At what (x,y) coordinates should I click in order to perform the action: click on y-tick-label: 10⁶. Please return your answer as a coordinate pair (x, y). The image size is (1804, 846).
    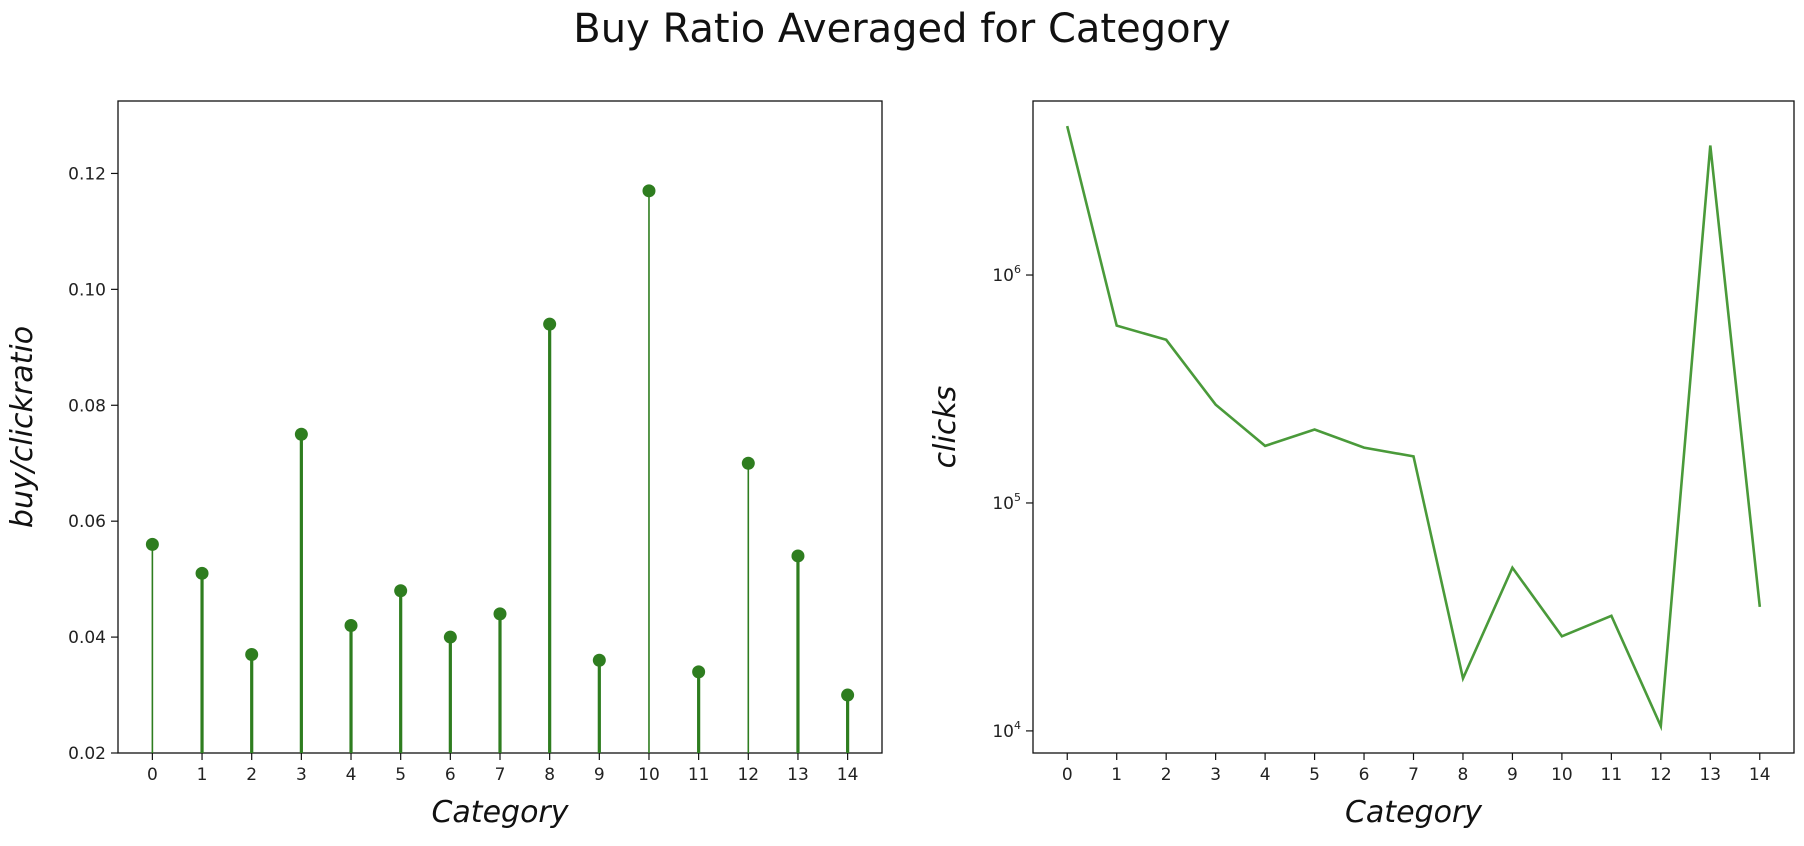
    Looking at the image, I should click on (1006, 274).